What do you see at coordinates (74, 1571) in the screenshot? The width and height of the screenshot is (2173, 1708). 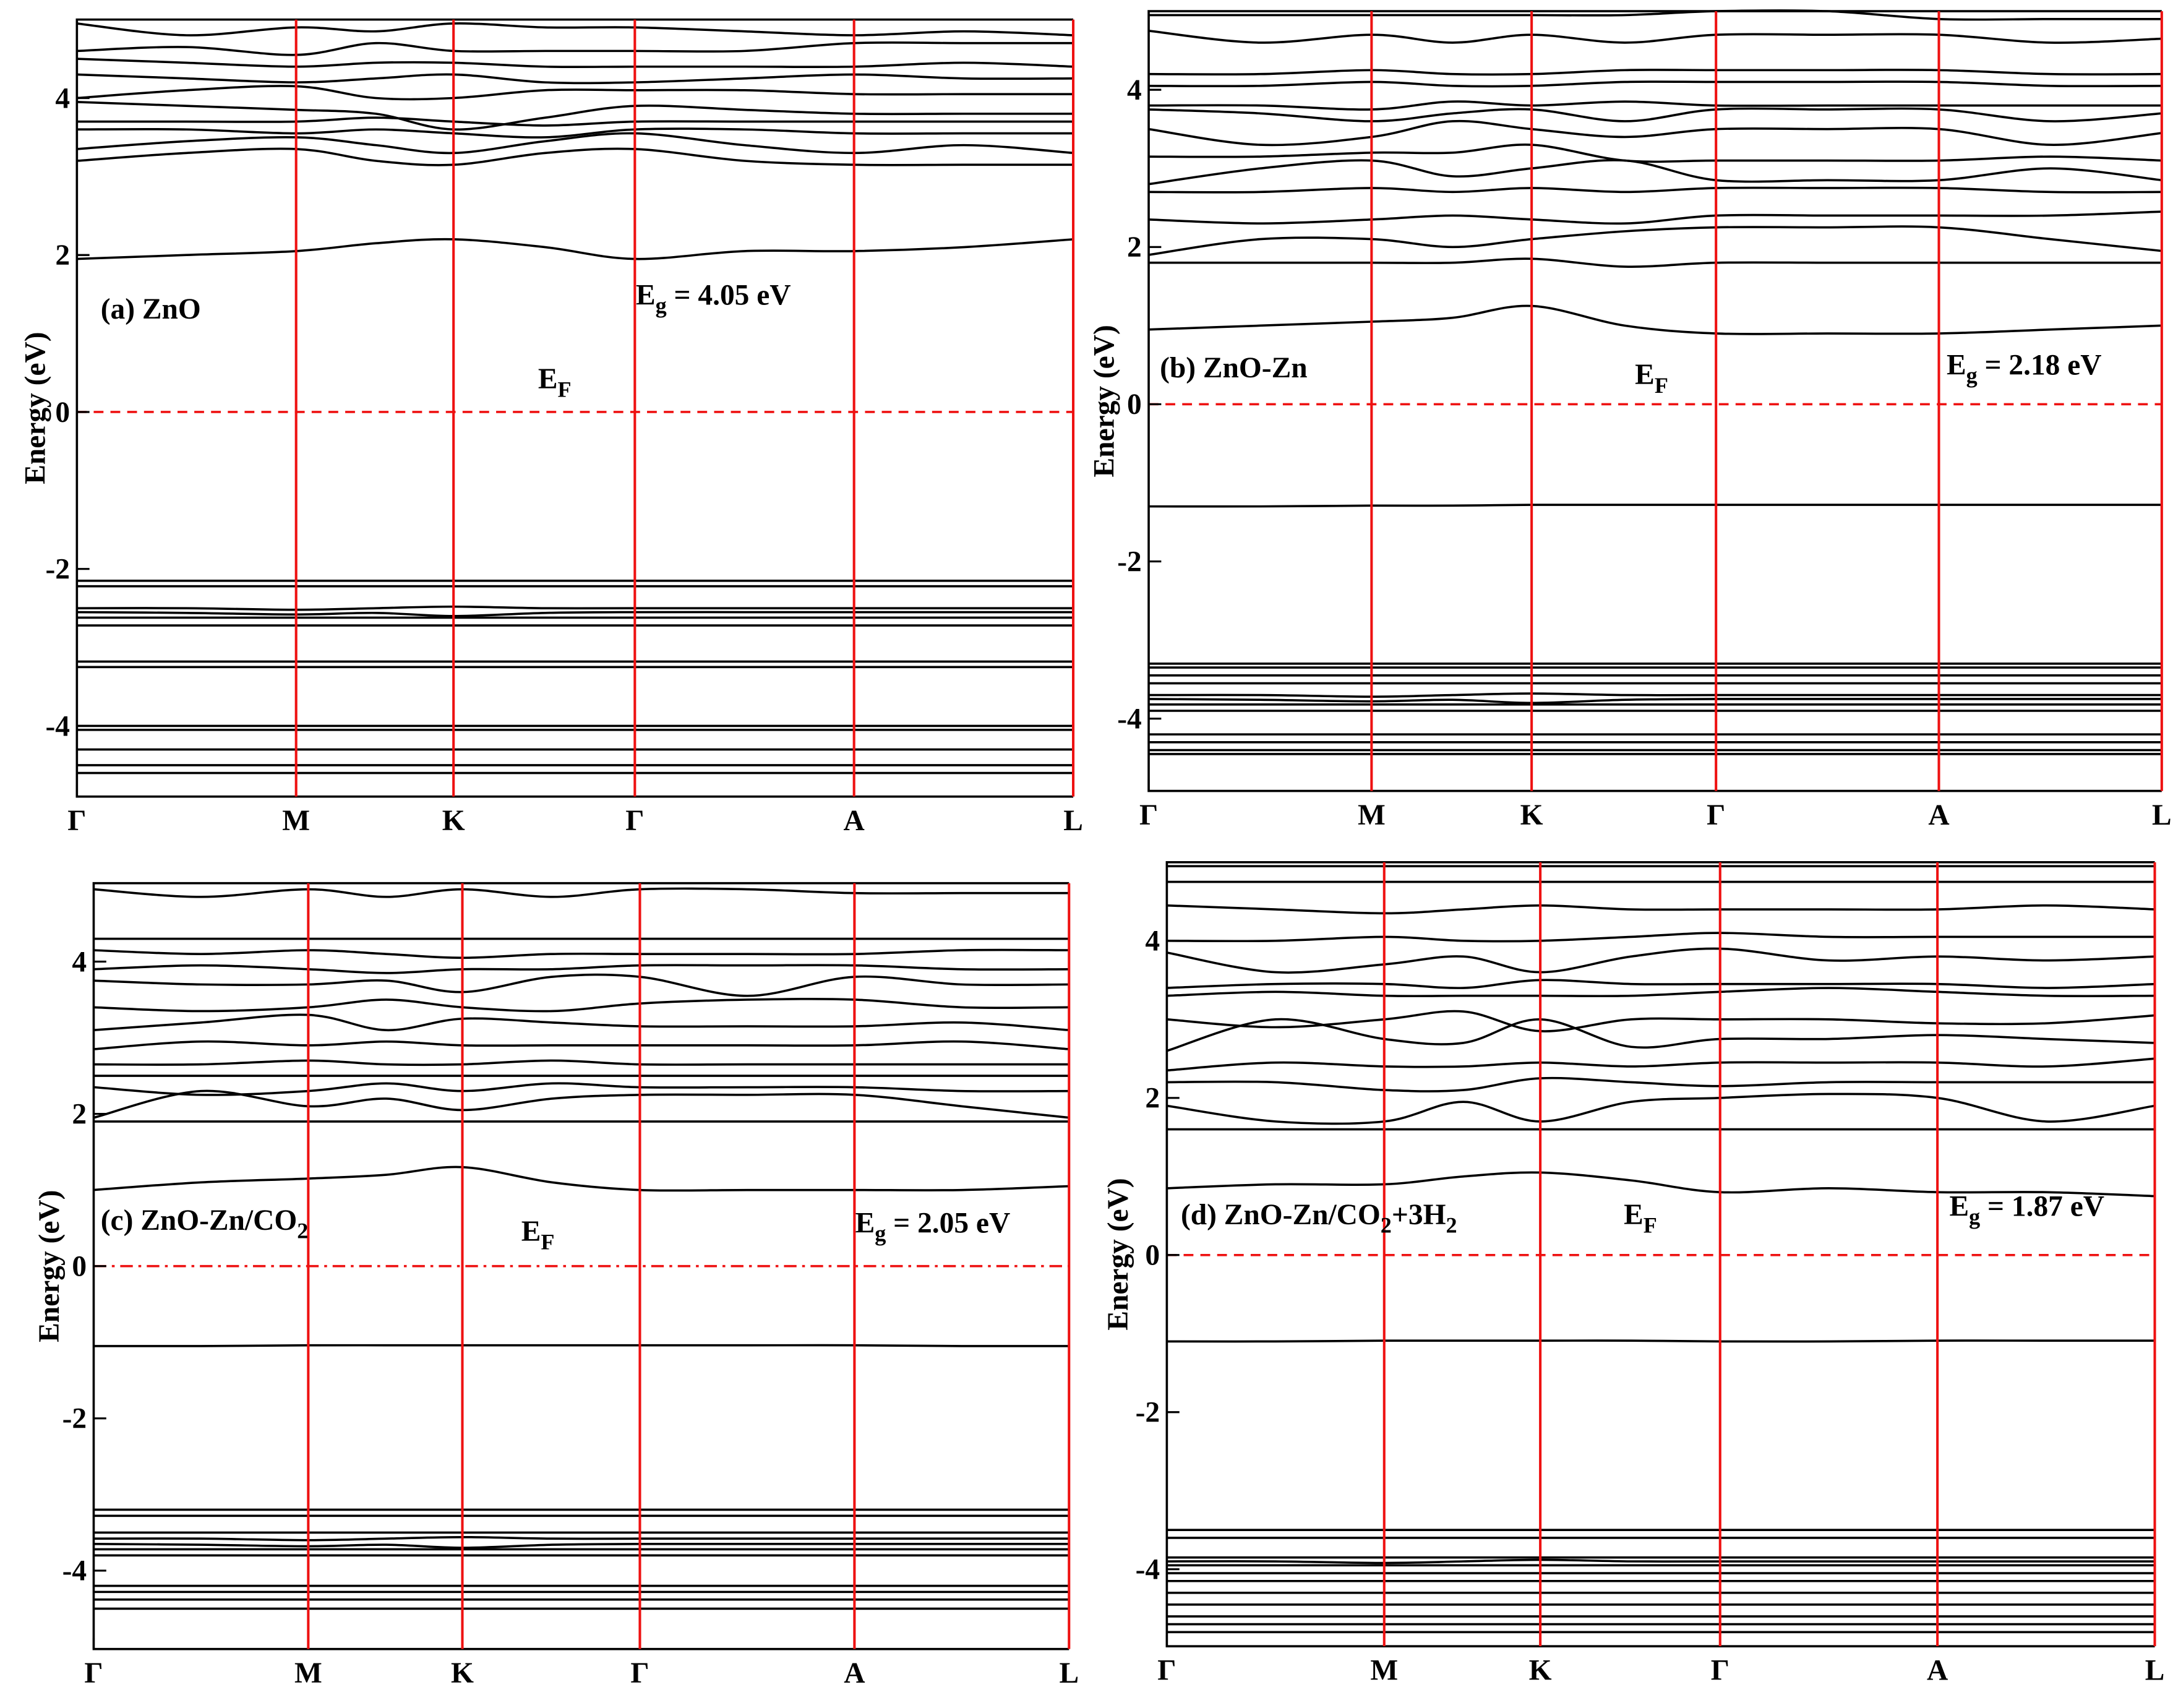 I see `y-tick-label: -4` at bounding box center [74, 1571].